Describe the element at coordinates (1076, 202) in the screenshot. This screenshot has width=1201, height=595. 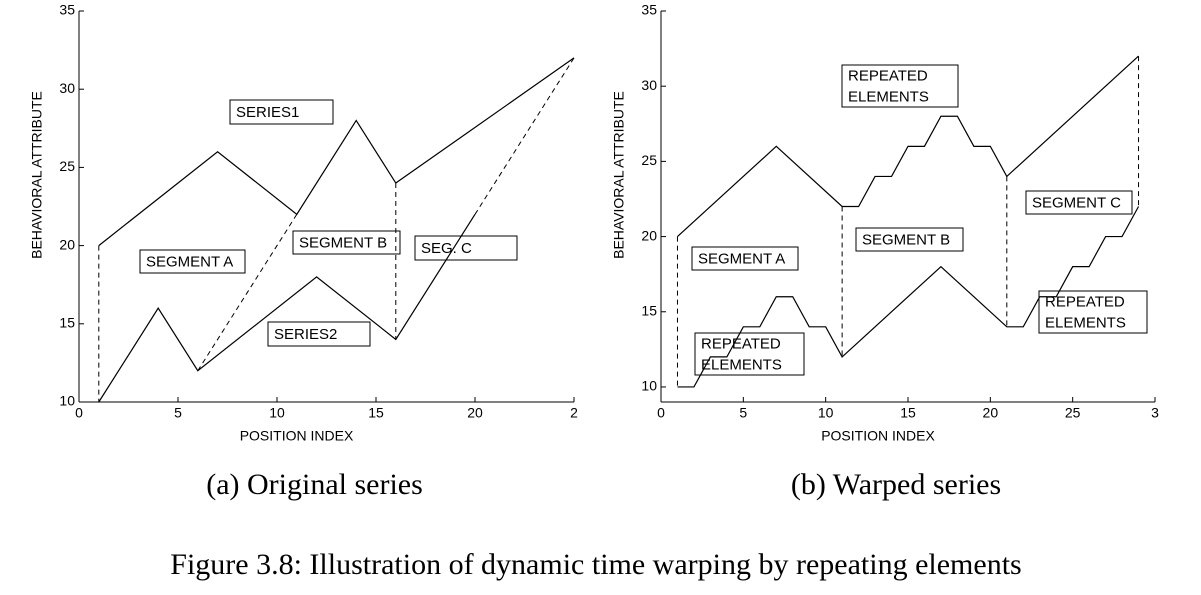
I see `annotation-text: SEGMENT C` at that location.